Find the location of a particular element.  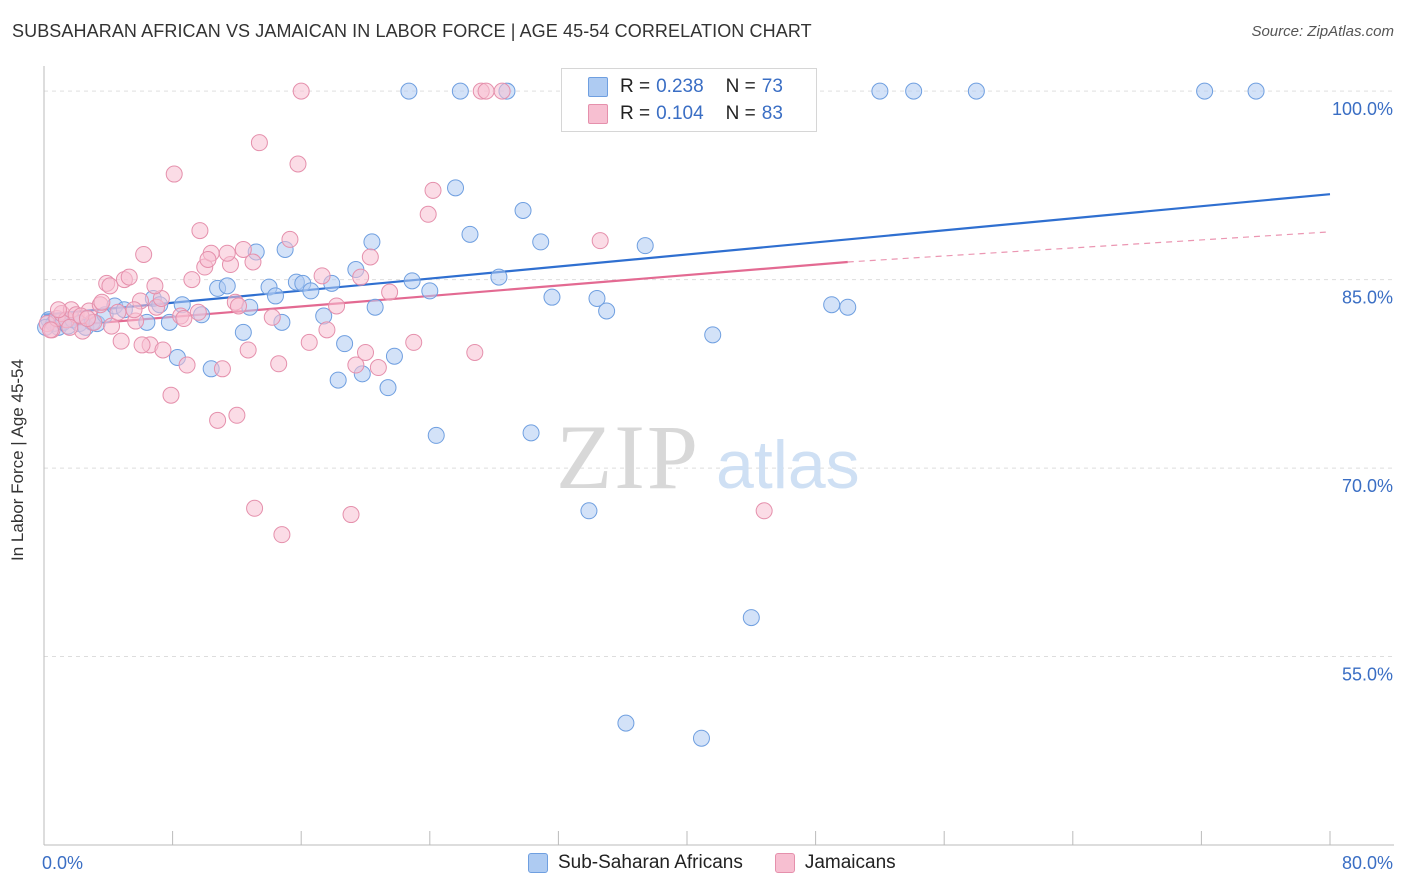

series-legend-label: Jamaicans is located at coordinates (850, 862).